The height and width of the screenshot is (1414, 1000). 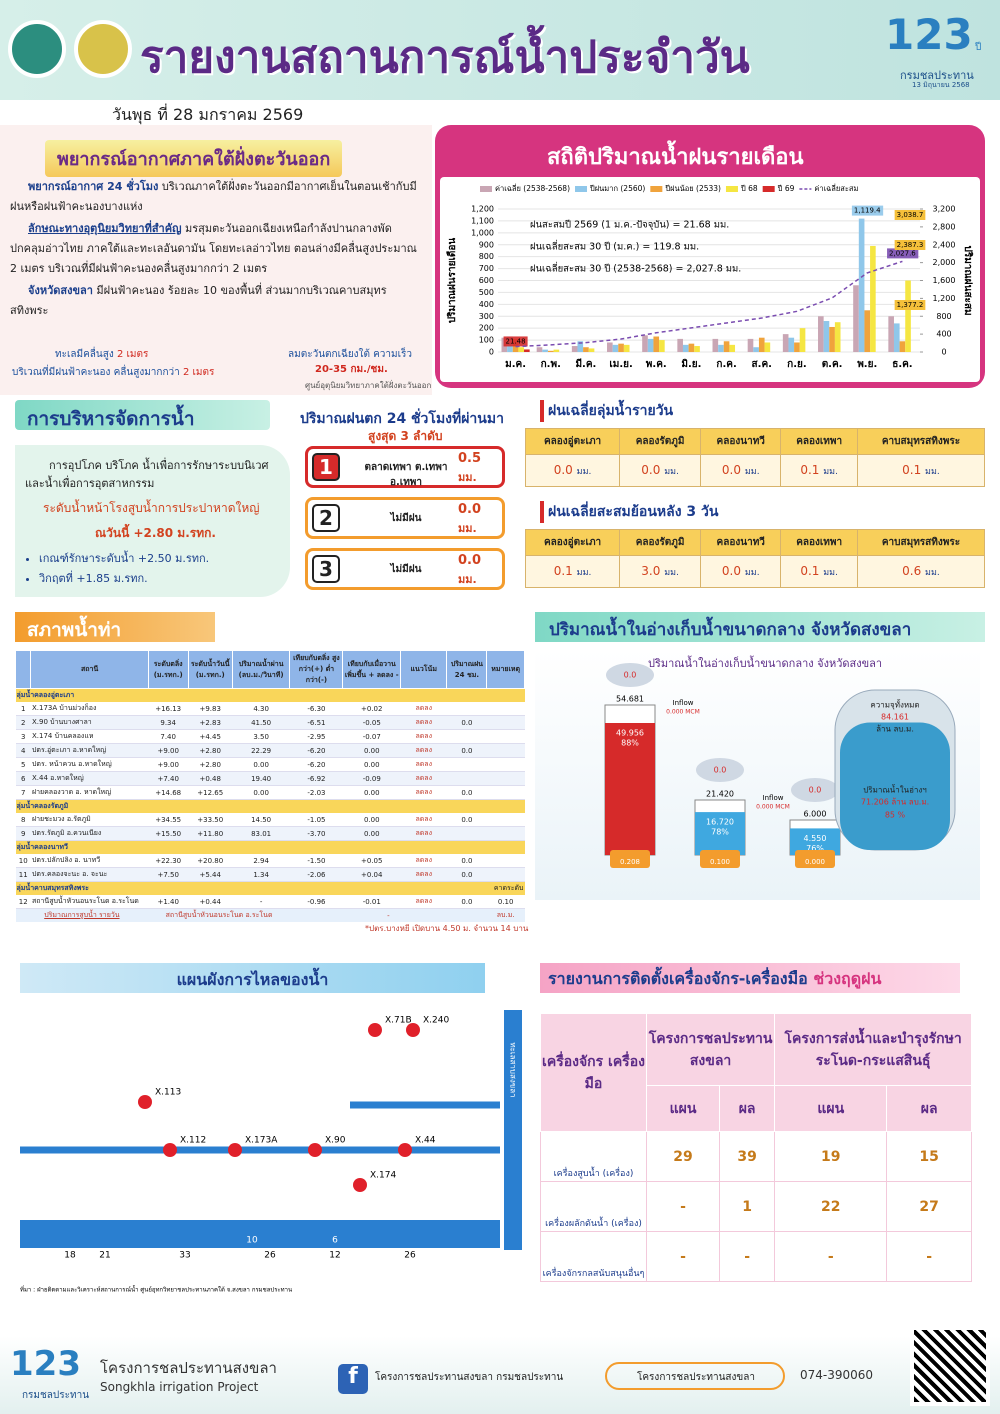 I want to click on value: 0.1, so click(x=563, y=571).